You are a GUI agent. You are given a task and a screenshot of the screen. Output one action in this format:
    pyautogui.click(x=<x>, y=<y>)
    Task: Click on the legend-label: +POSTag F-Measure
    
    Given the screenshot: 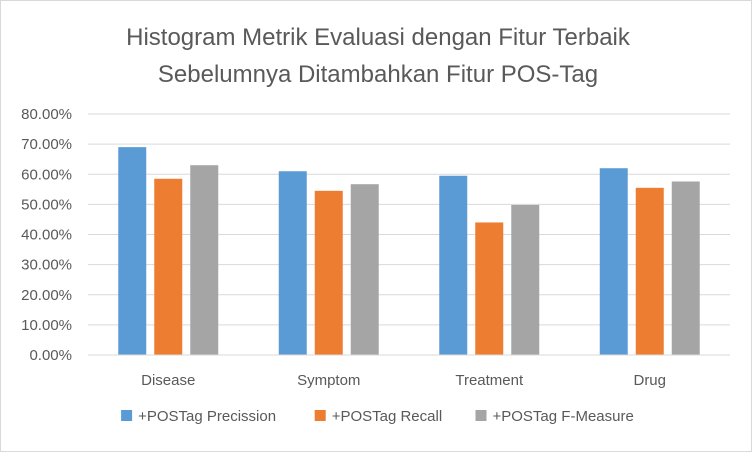 What is the action you would take?
    pyautogui.click(x=563, y=416)
    